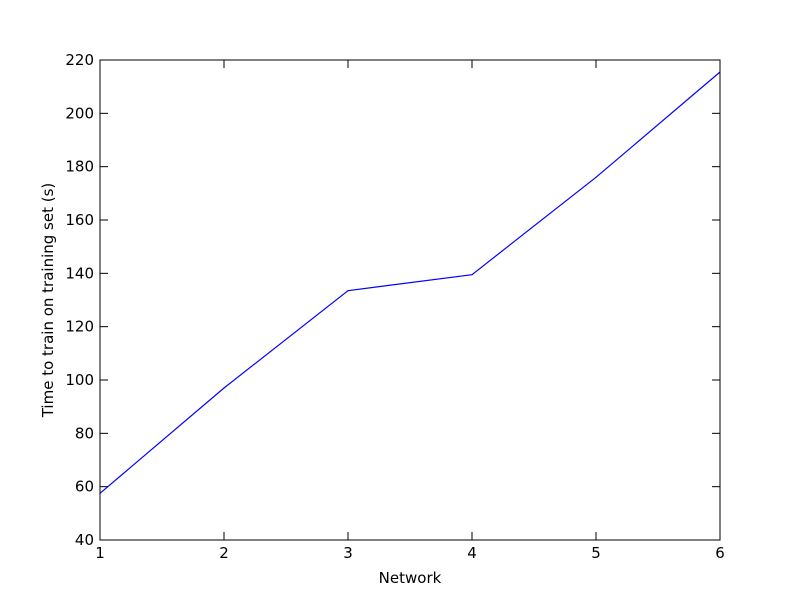 Image resolution: width=800 pixels, height=600 pixels. Describe the element at coordinates (84, 487) in the screenshot. I see `y-tick-label: 60` at that location.